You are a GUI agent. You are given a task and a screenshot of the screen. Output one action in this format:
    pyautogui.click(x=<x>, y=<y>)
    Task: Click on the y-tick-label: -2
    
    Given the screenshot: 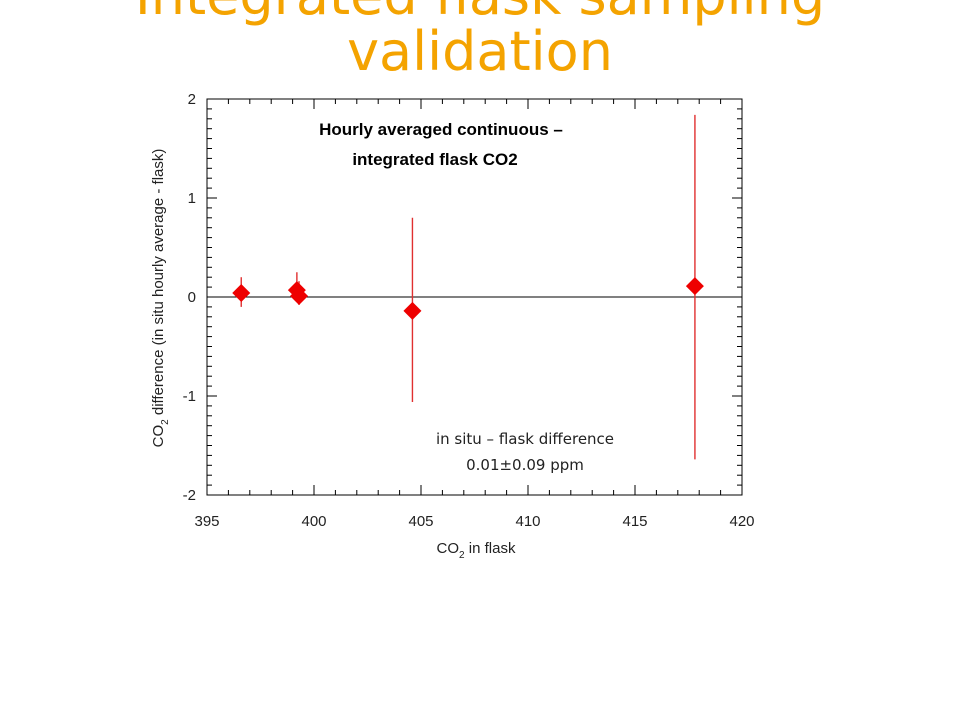 What is the action you would take?
    pyautogui.click(x=189, y=495)
    